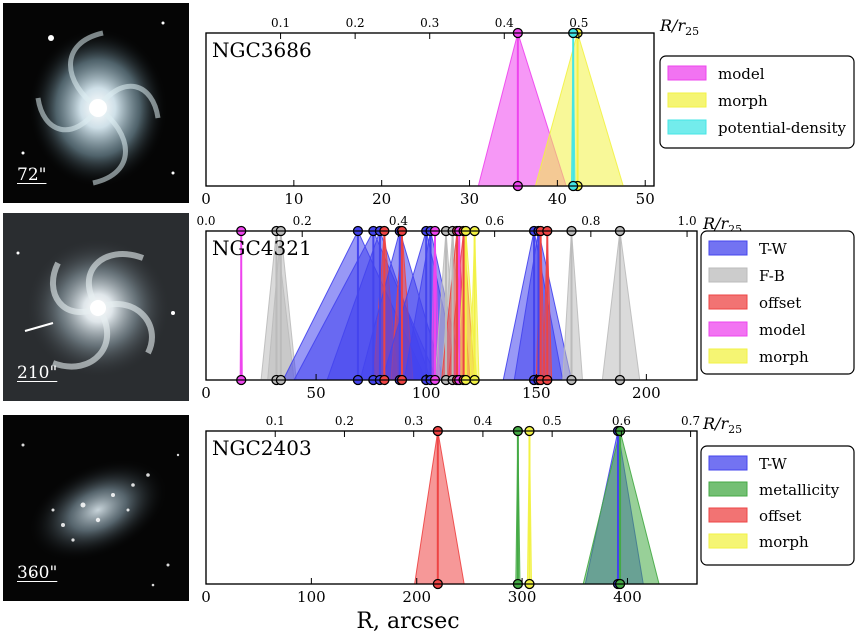 This screenshot has height=641, width=860. What do you see at coordinates (381, 199) in the screenshot?
I see `x-tick-label: 20` at bounding box center [381, 199].